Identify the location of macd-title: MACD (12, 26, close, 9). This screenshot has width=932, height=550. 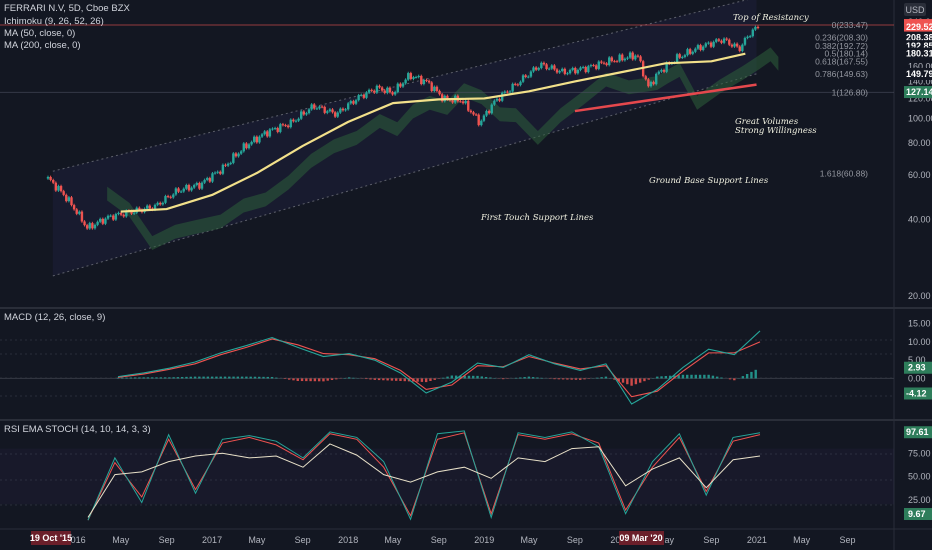
(54, 317).